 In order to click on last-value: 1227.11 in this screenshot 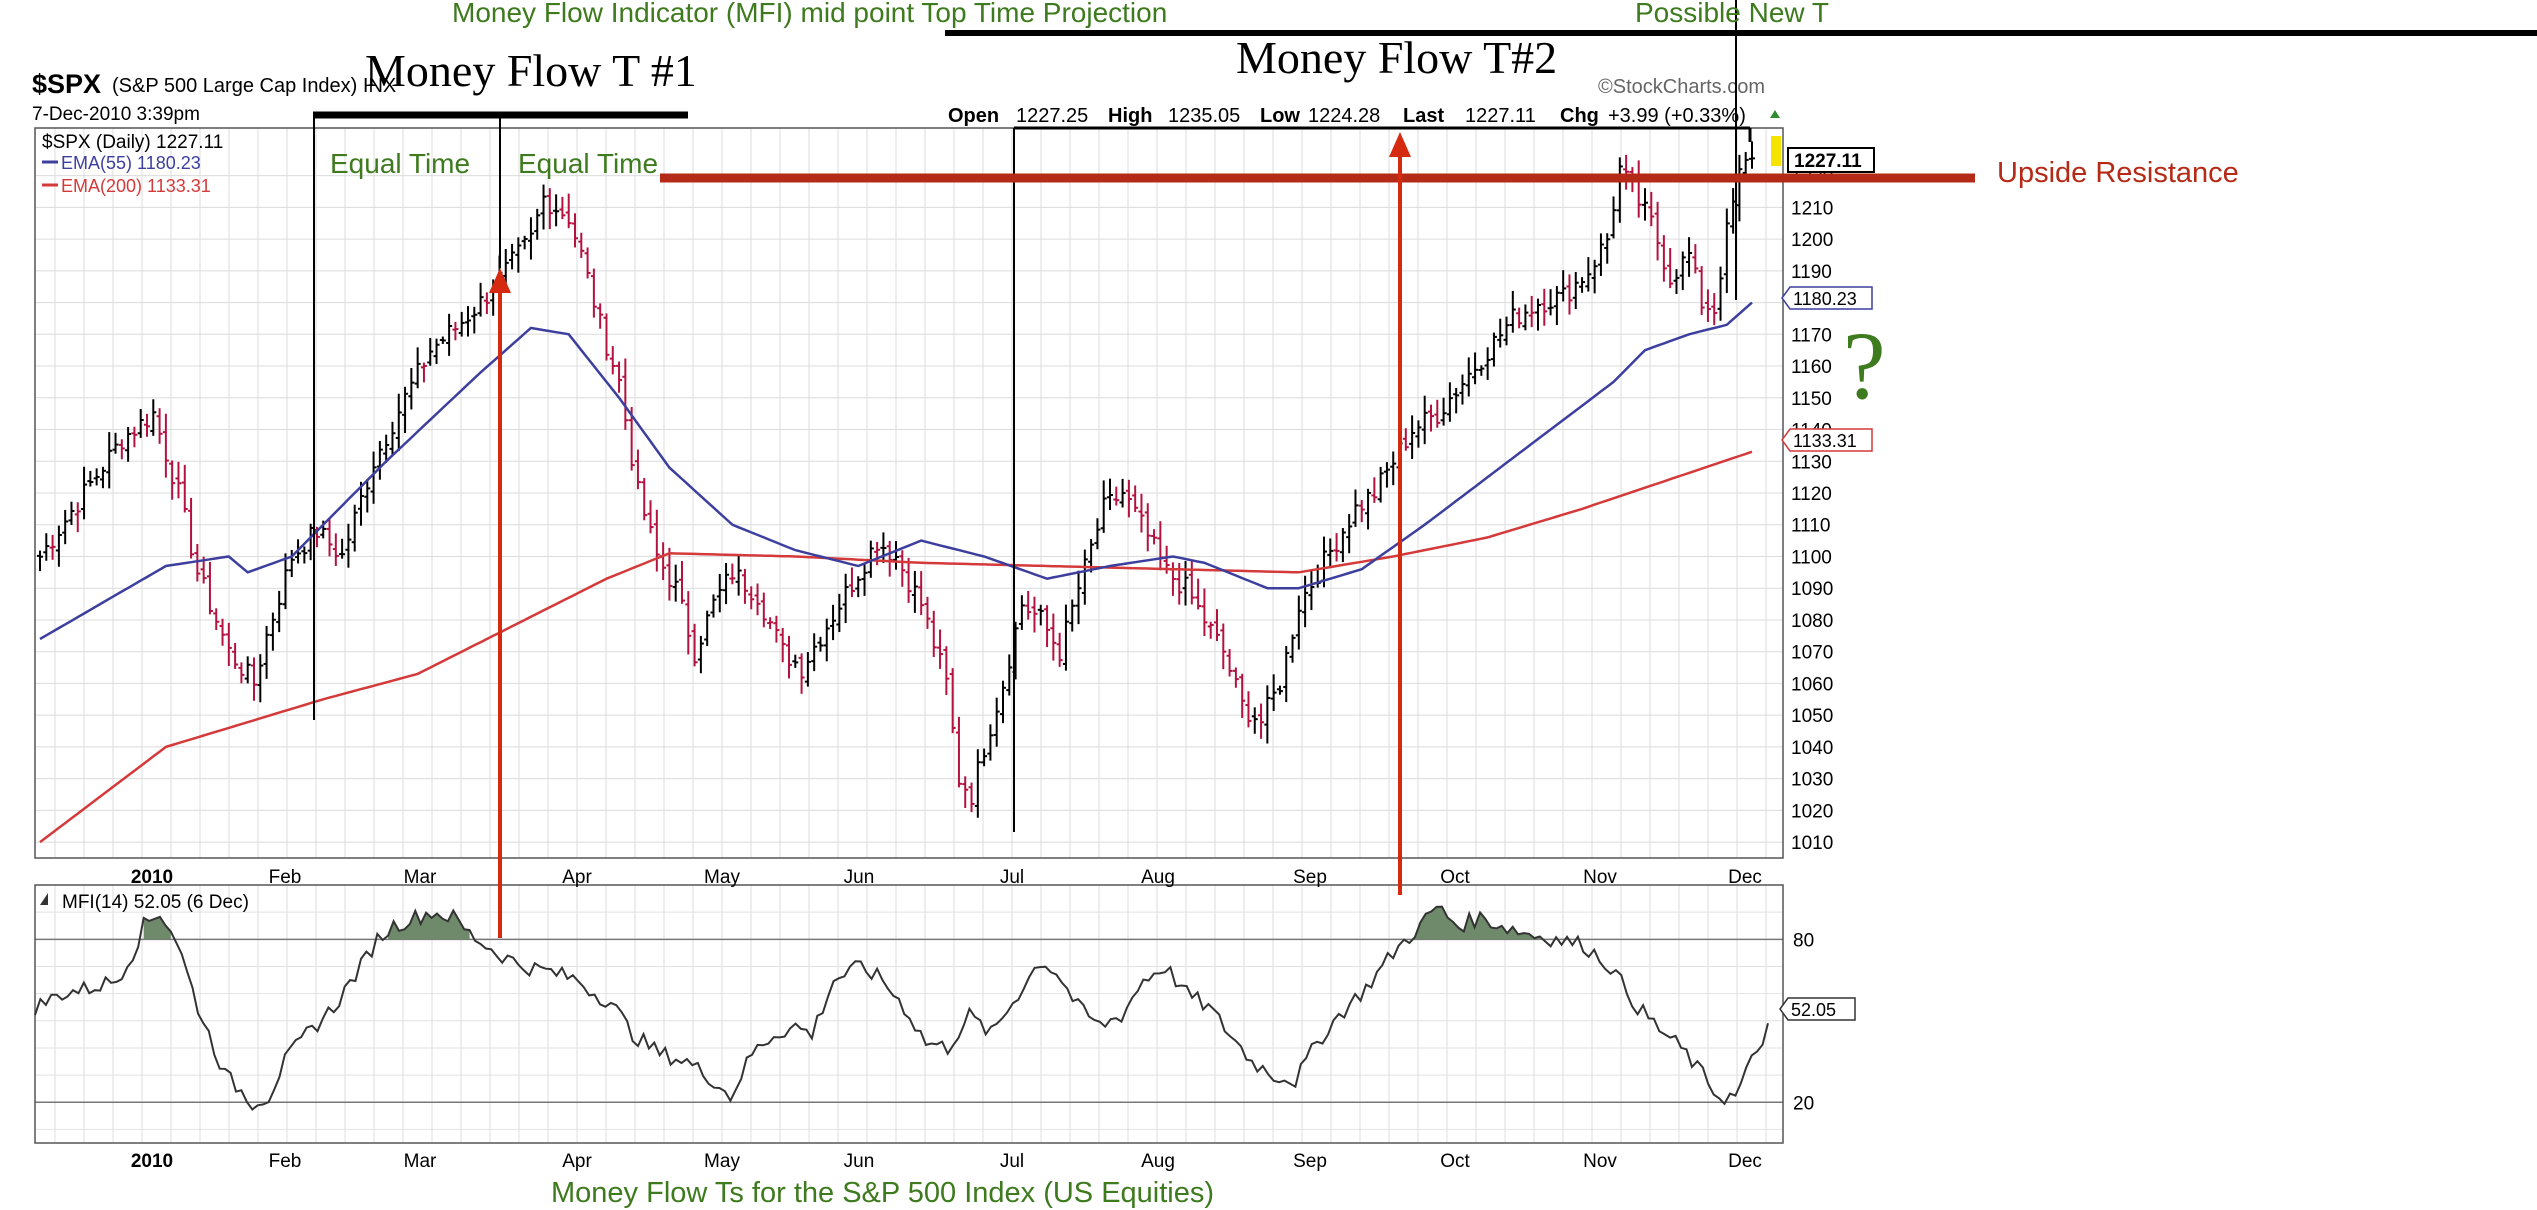, I will do `click(1500, 116)`.